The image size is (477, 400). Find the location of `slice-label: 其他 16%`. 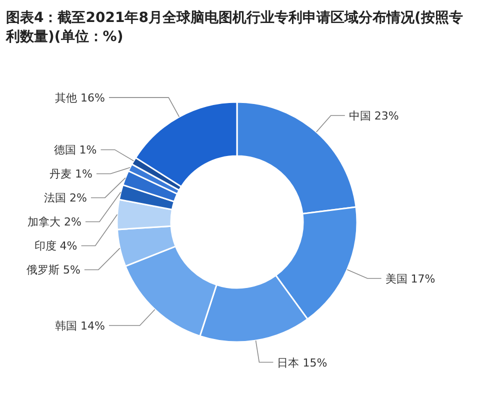

slice-label: 其他 16% is located at coordinates (80, 98).